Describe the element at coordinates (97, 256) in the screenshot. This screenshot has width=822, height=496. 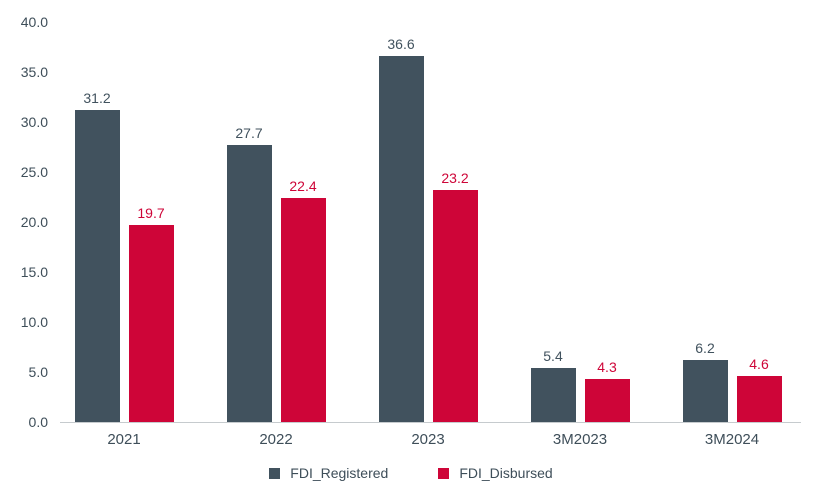
I see `fdi-registered-bar-2021: 31.2` at that location.